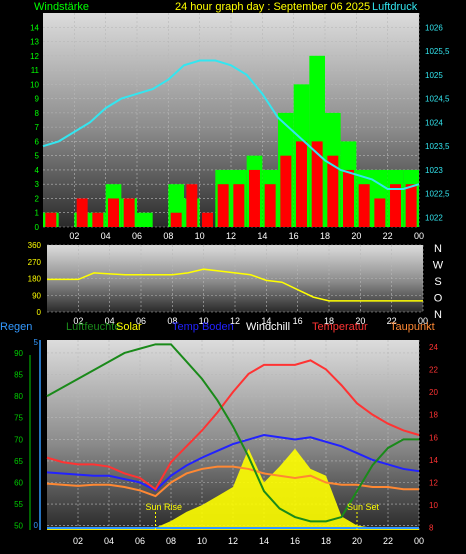 The height and width of the screenshot is (554, 466). Describe the element at coordinates (438, 299) in the screenshot. I see `compass-label: O` at that location.